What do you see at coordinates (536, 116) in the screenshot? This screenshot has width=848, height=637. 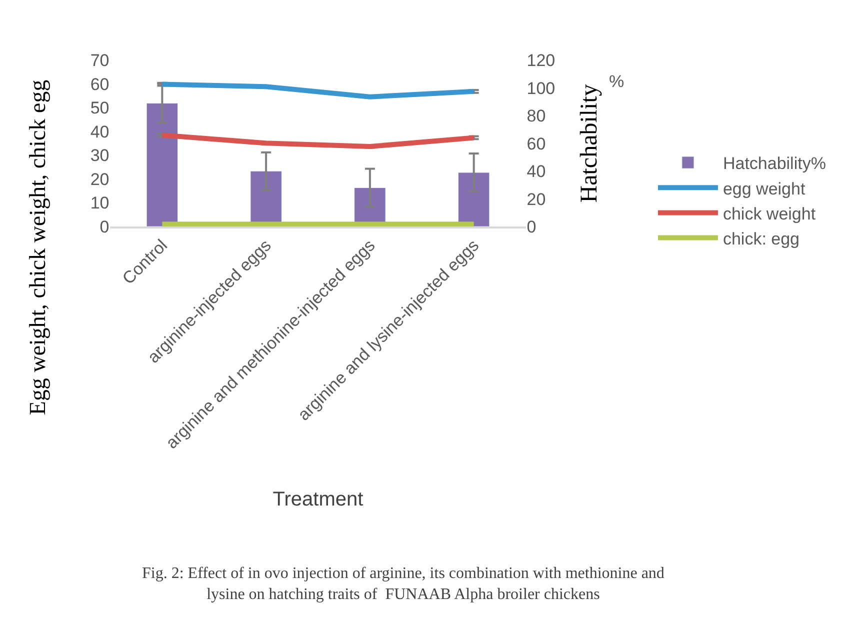 I see `y2-tick-label: 80` at bounding box center [536, 116].